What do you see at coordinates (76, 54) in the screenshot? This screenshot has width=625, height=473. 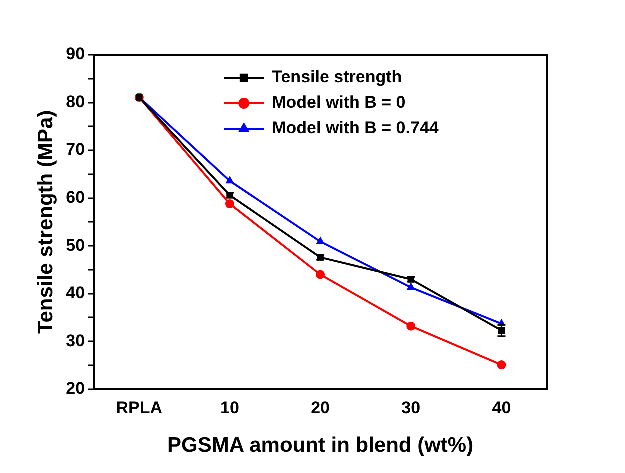 I see `y-tick-label: 90` at bounding box center [76, 54].